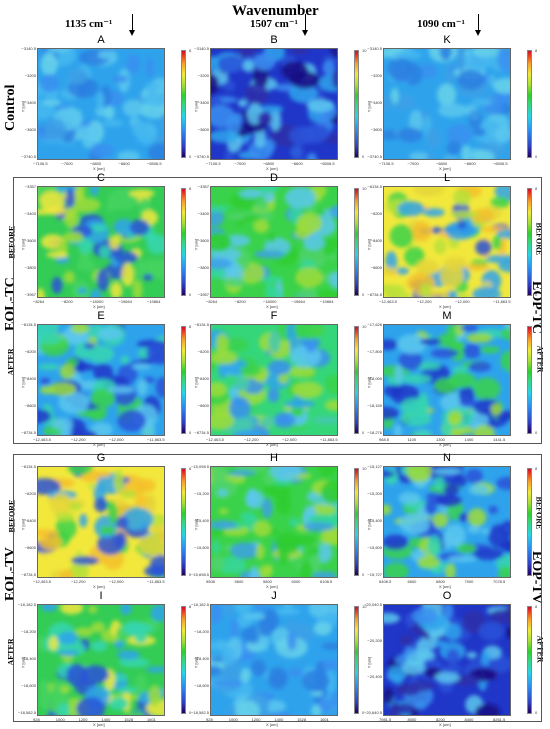  Describe the element at coordinates (200, 712) in the screenshot. I see `y-tick-label: −18,582.5` at that location.